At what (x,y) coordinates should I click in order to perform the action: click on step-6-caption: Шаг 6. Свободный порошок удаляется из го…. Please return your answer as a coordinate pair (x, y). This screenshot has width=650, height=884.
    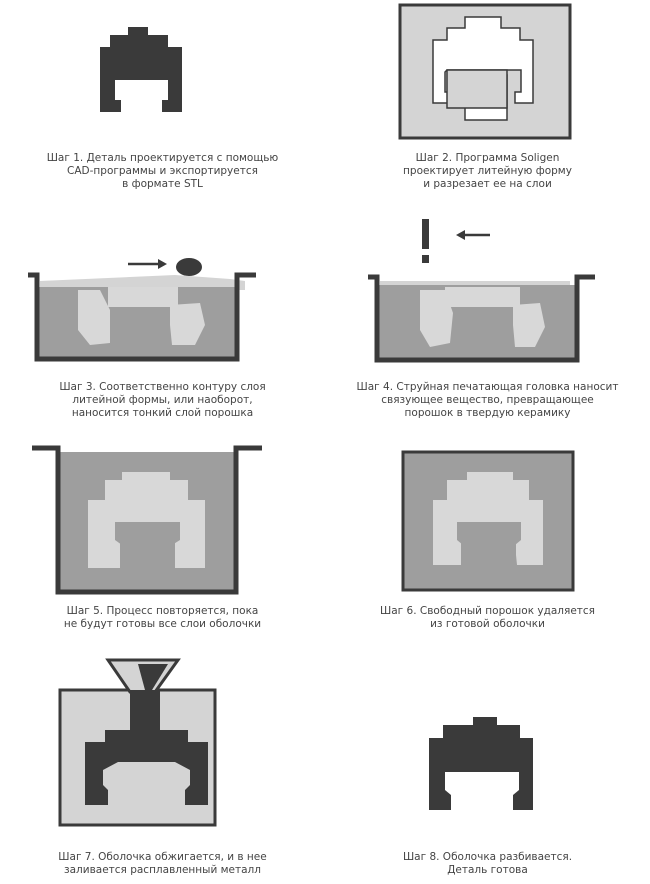
    Looking at the image, I should click on (487, 617).